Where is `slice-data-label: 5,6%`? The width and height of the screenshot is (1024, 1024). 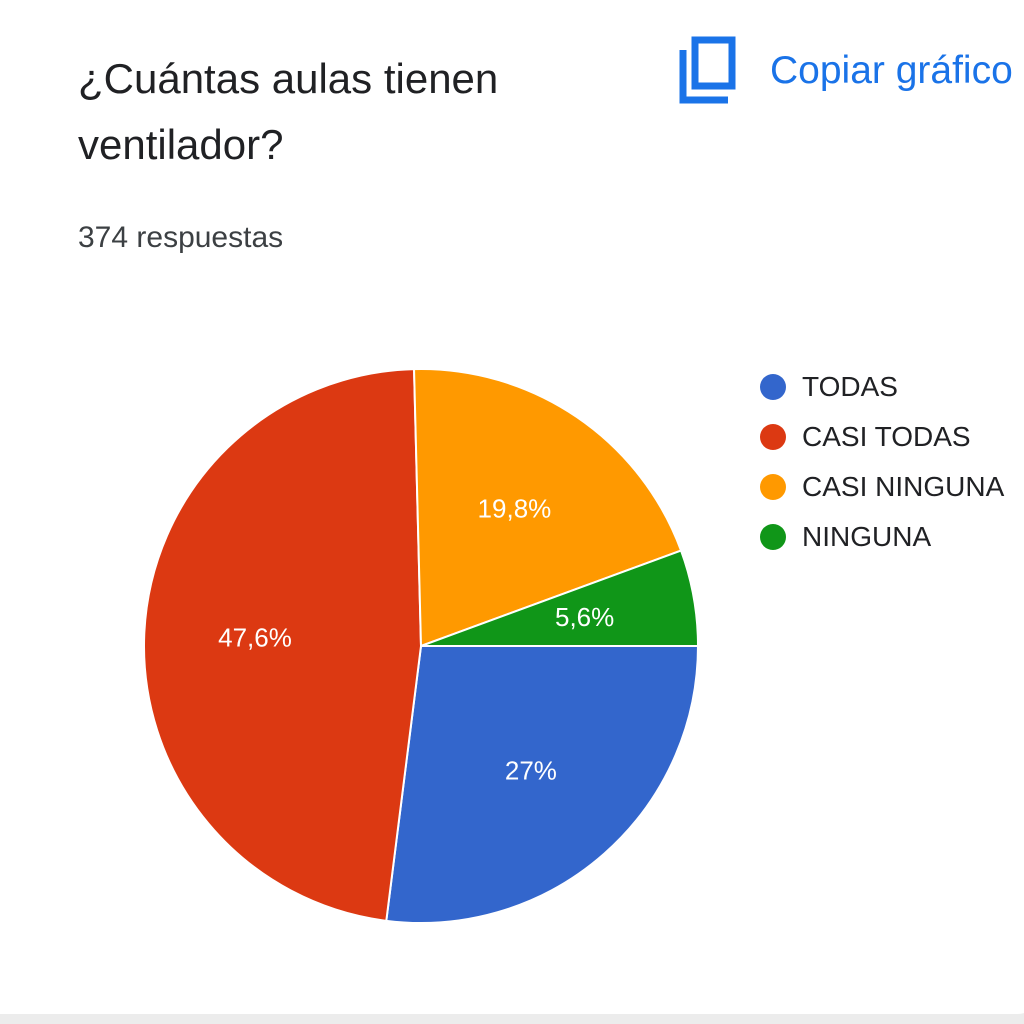 slice-data-label: 5,6% is located at coordinates (584, 617).